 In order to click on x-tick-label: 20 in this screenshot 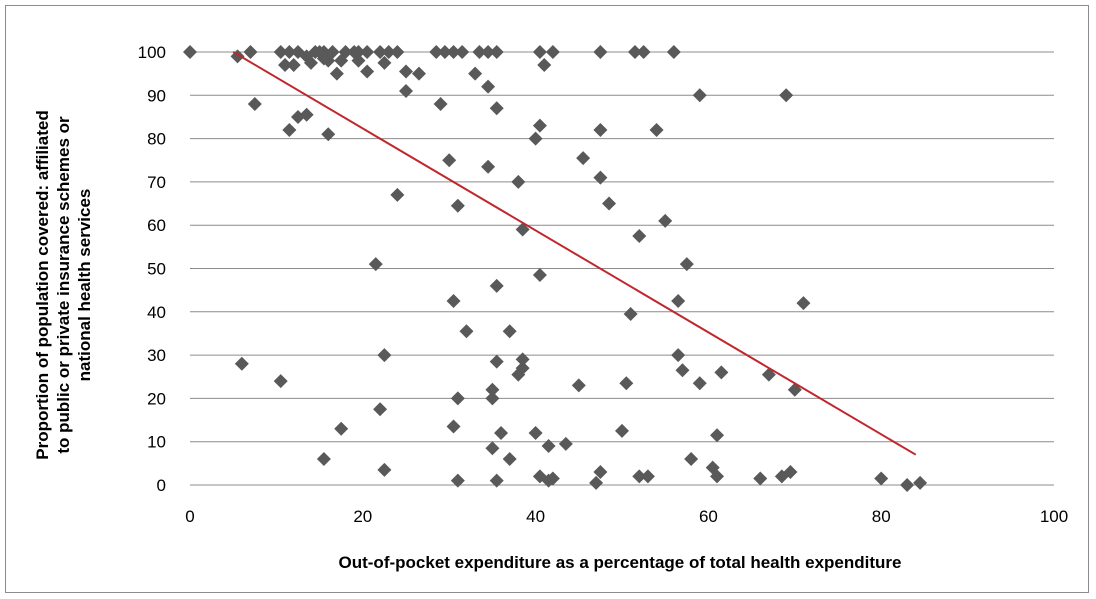, I will do `click(362, 516)`.